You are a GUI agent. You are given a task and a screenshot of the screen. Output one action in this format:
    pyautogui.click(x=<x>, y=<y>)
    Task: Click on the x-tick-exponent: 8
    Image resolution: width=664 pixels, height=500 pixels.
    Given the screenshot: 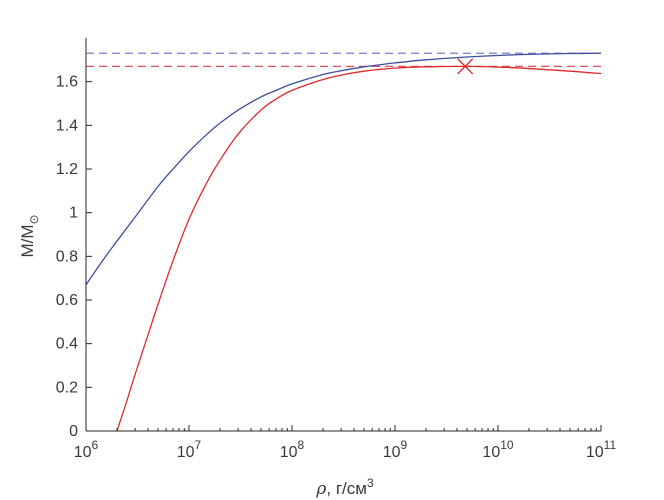 What is the action you would take?
    pyautogui.click(x=301, y=445)
    